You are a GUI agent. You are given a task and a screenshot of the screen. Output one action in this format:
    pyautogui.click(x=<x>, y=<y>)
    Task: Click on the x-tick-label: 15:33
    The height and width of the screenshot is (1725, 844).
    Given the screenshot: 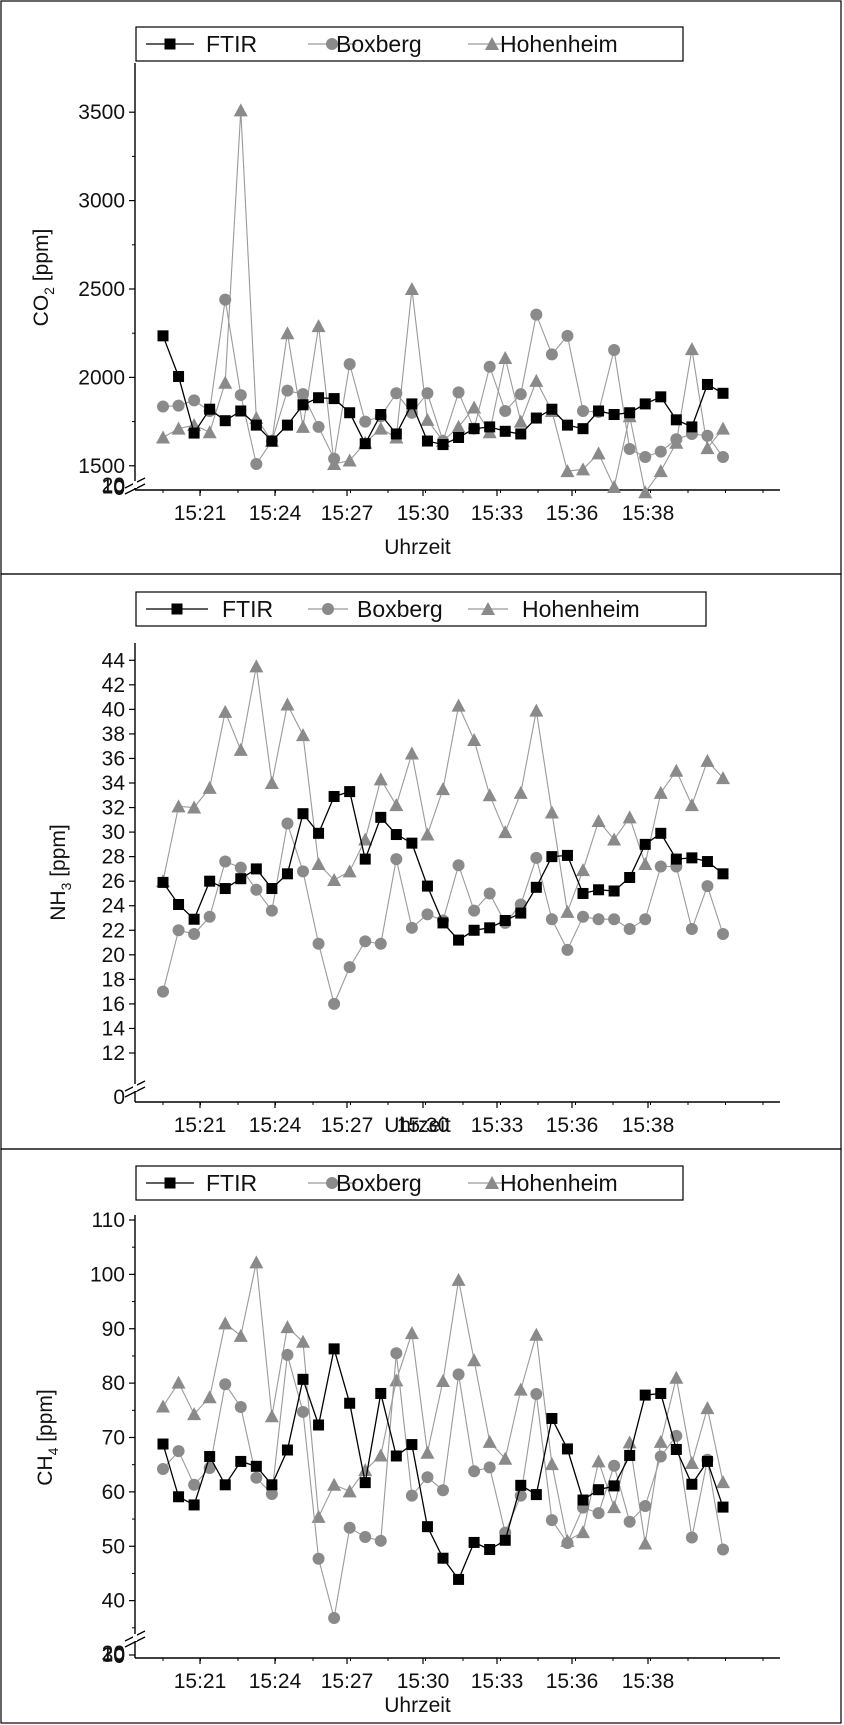 What is the action you would take?
    pyautogui.click(x=497, y=1125)
    